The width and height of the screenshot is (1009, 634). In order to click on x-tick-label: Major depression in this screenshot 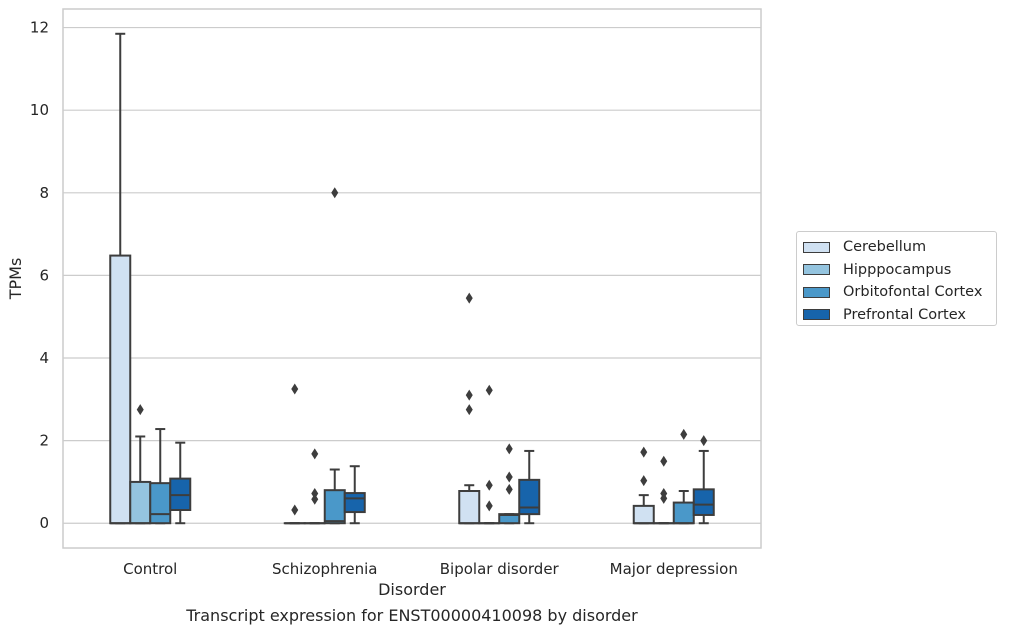, I will do `click(674, 569)`.